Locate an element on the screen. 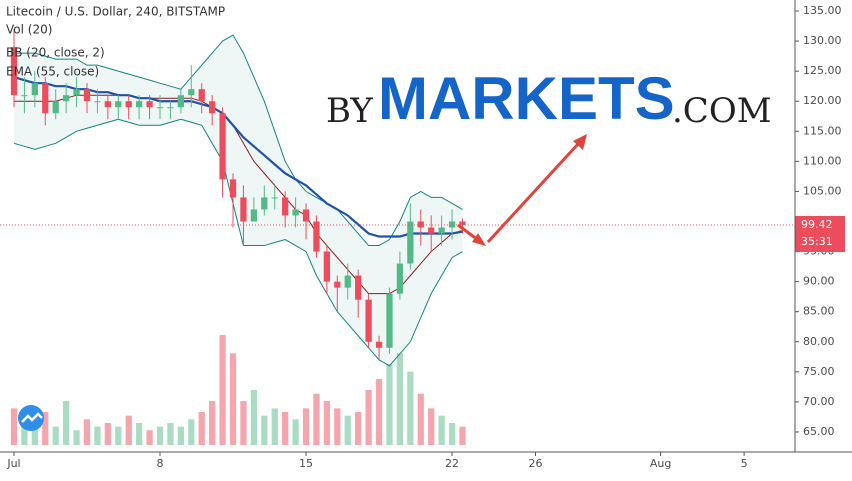  y-tick-label: 85.00 is located at coordinates (819, 311).